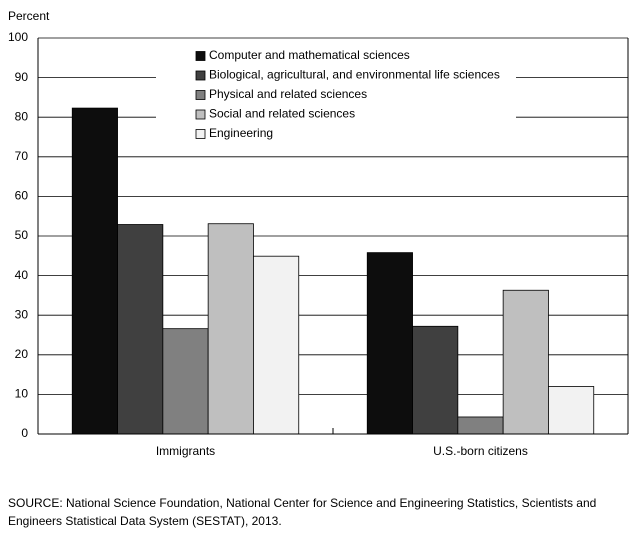 This screenshot has width=640, height=541. Describe the element at coordinates (22, 156) in the screenshot. I see `y-tick-label: 70` at that location.